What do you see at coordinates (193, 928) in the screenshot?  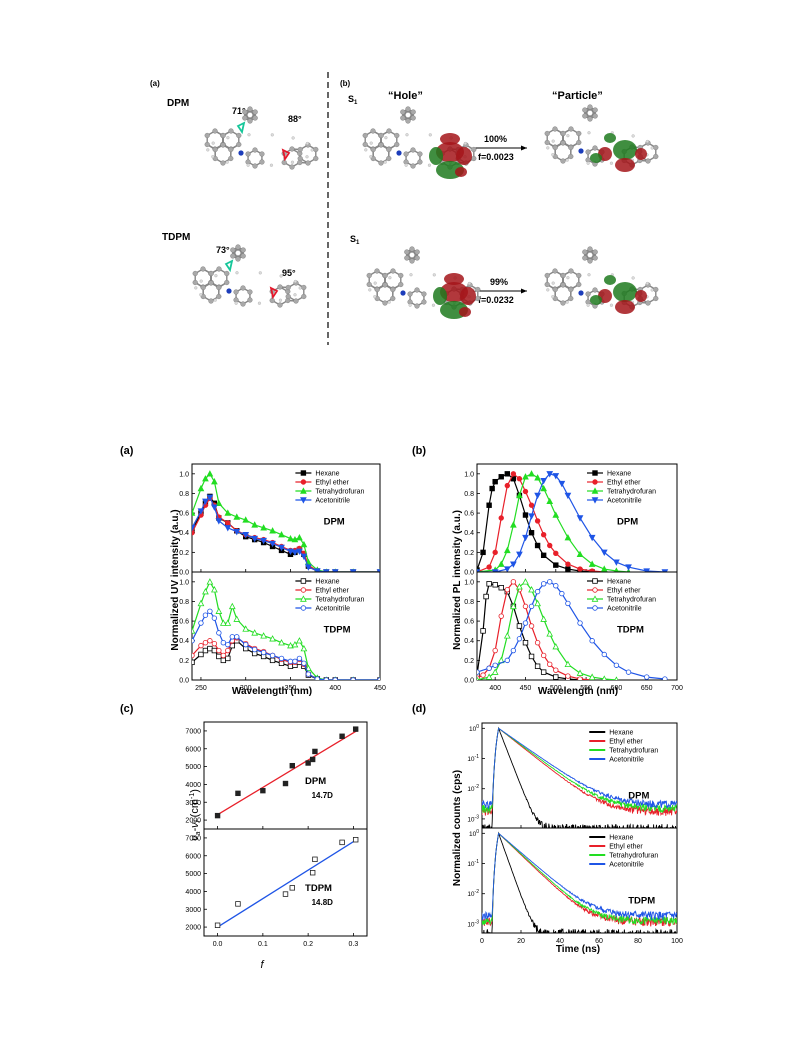 I see `y-tick-label: 2000` at bounding box center [193, 928].